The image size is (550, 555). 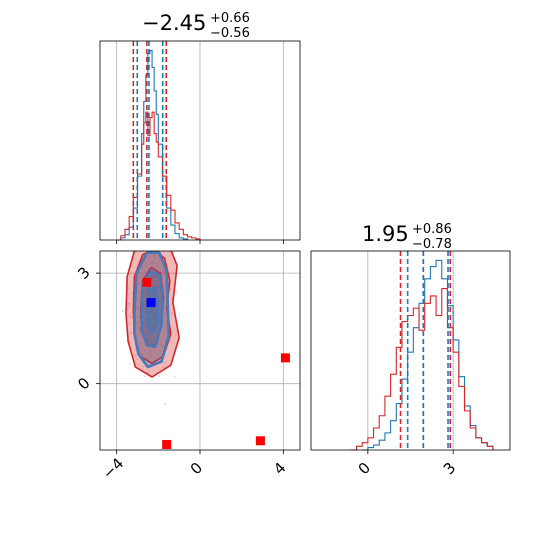 I want to click on histogram-series_b, so click(x=422, y=369).